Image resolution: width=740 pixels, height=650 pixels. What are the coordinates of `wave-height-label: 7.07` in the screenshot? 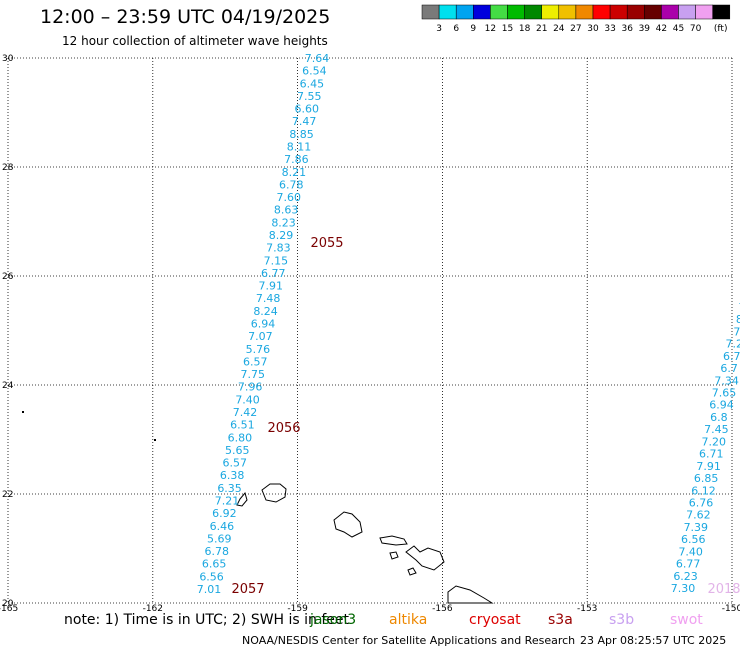 It's located at (260, 336).